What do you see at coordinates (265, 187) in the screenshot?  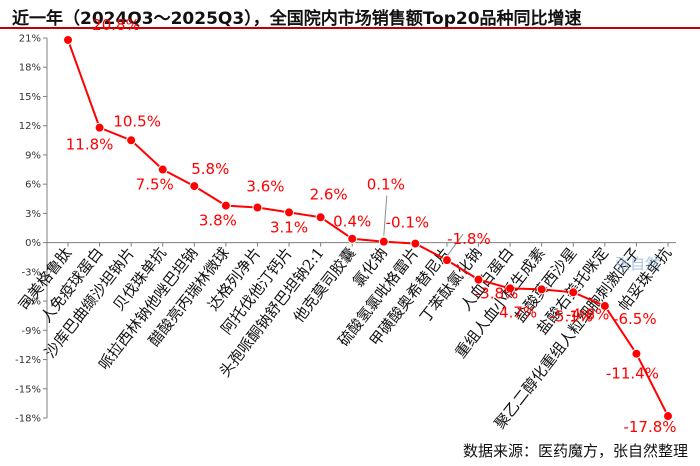 I see `data-label: 3.6%` at bounding box center [265, 187].